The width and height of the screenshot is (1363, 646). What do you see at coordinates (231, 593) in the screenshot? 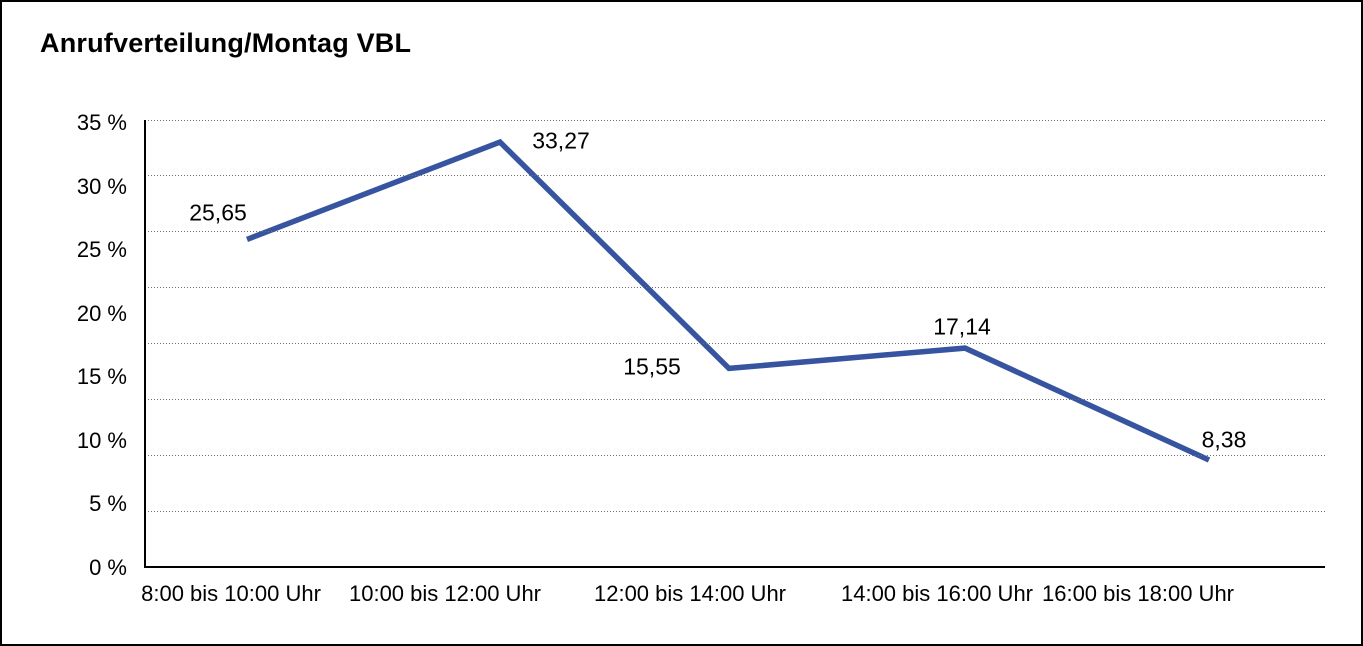
I see `x-category-label: 8:00 bis 10:00 Uhr` at bounding box center [231, 593].